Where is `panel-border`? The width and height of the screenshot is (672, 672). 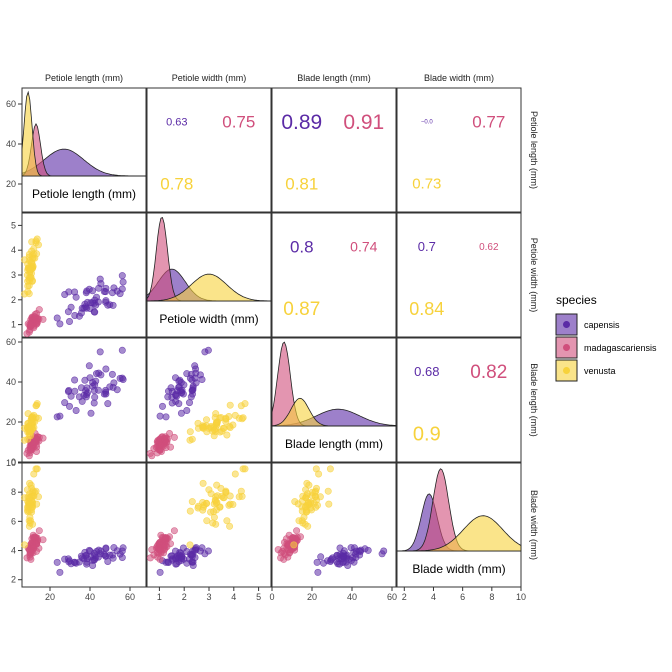 panel-border is located at coordinates (334, 275).